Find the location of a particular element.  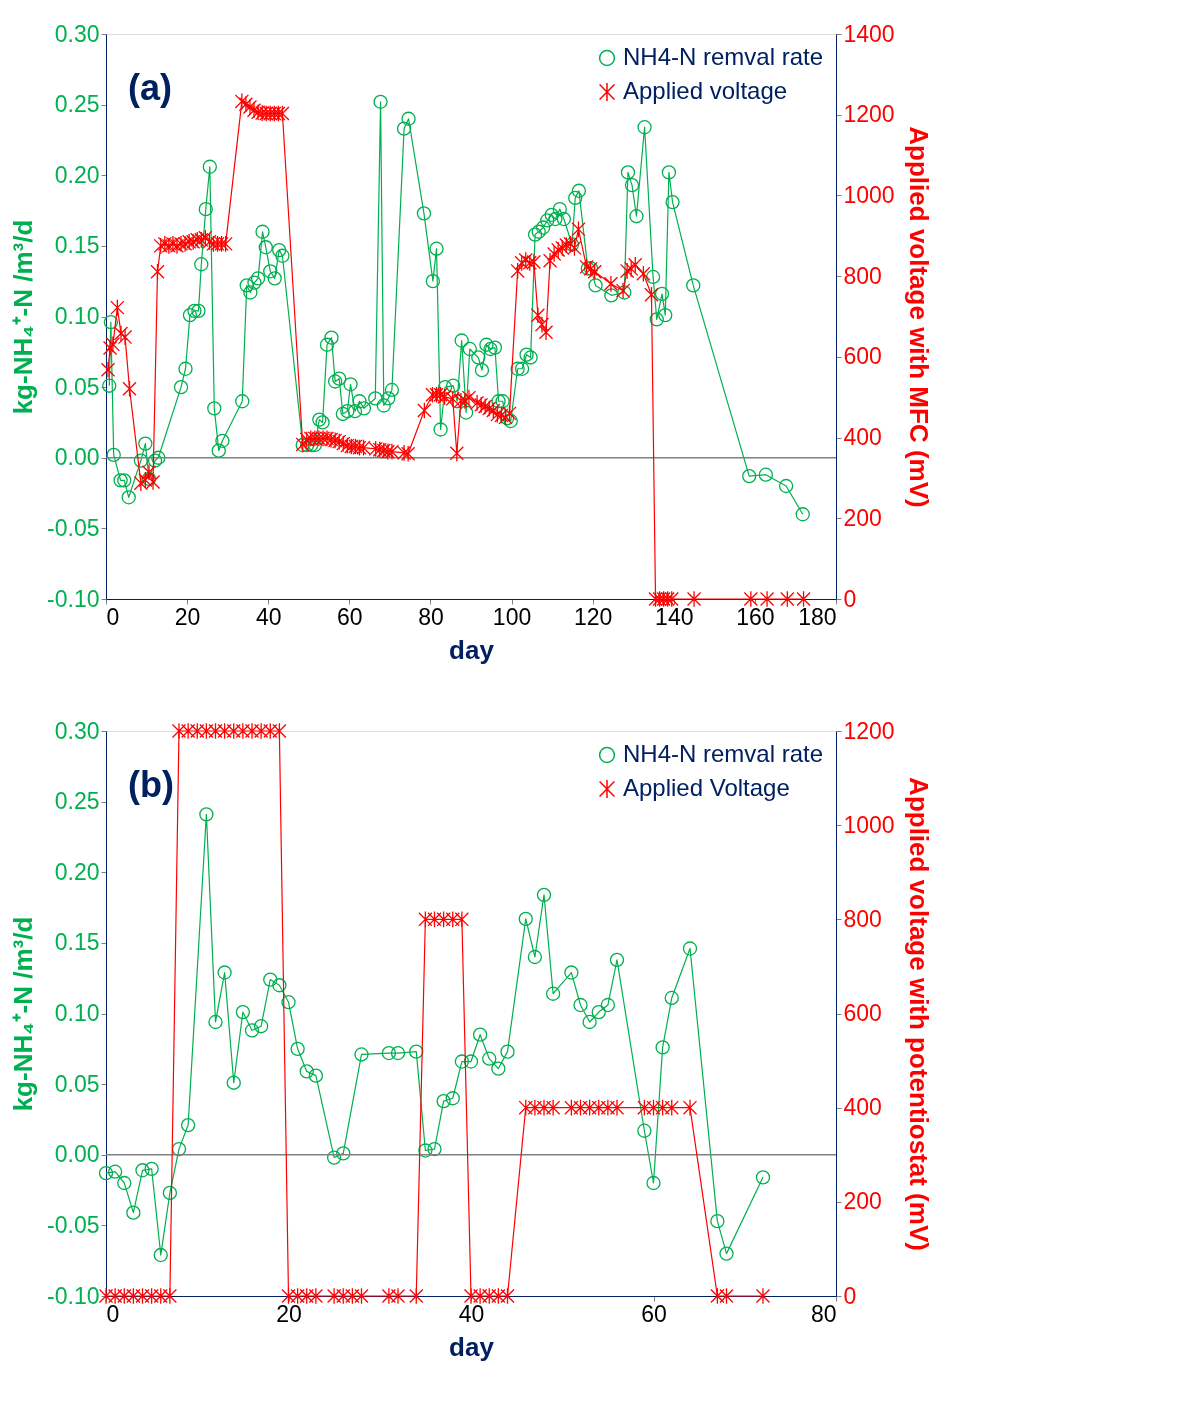

y-tick-label: 0.00 is located at coordinates (77, 457).